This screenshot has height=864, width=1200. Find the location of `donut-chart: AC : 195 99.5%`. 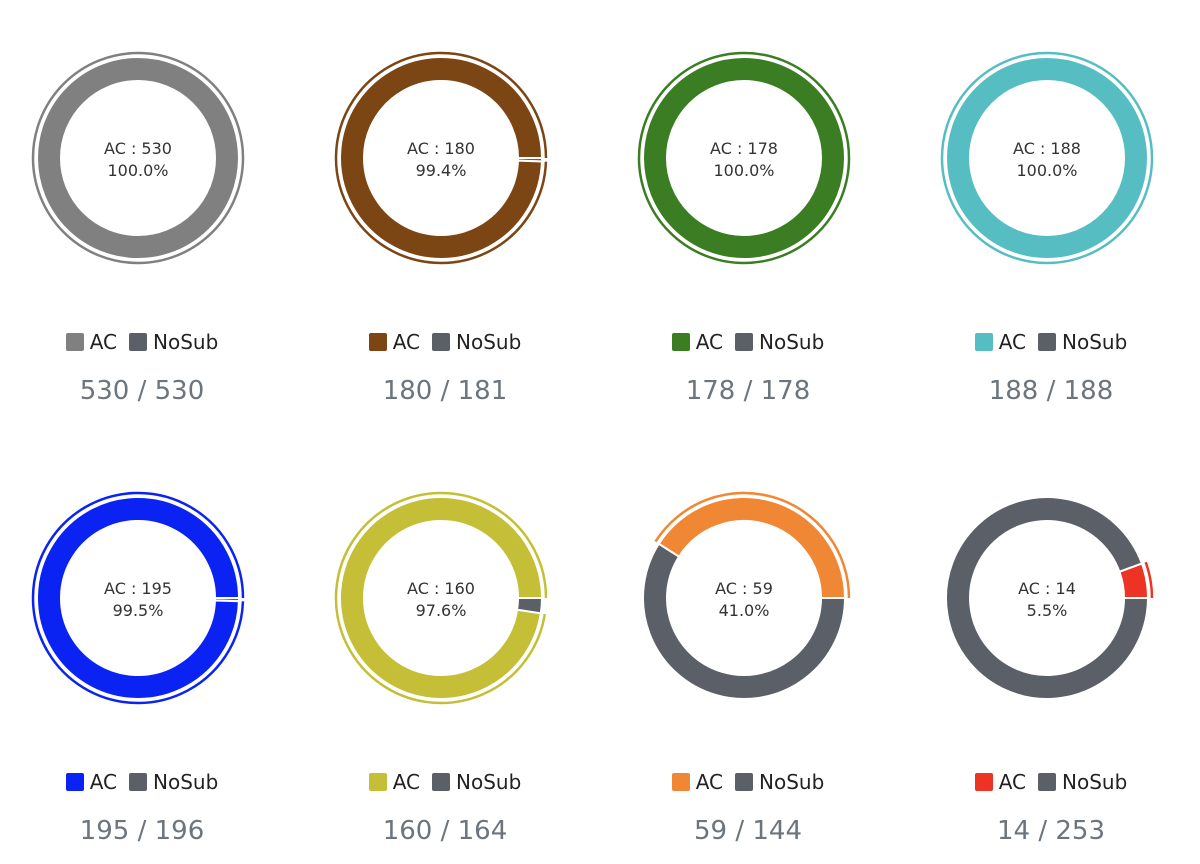

donut-chart: AC : 195 99.5% is located at coordinates (138, 598).